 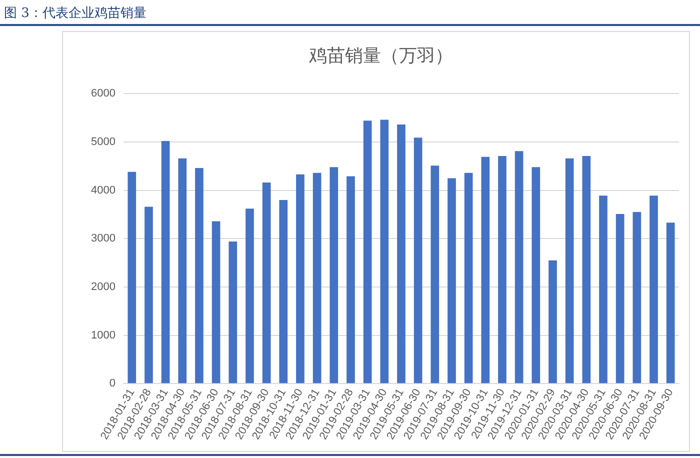 I want to click on y-tick-label: 2000, so click(x=103, y=287).